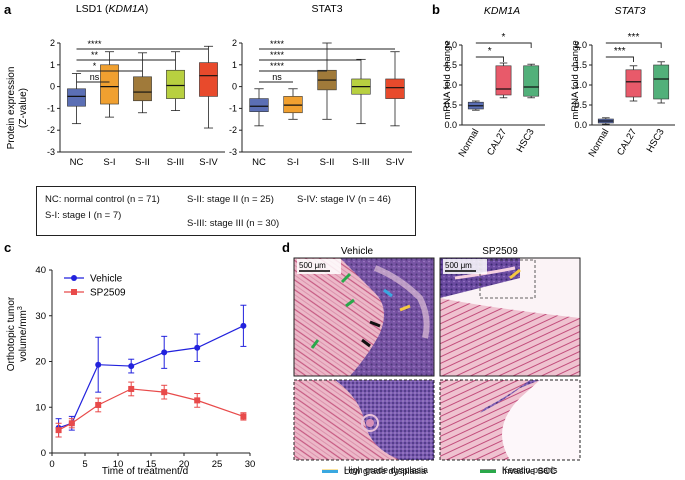 Image resolution: width=685 pixels, height=480 pixels. What do you see at coordinates (151, 464) in the screenshot?
I see `x-tick-label: 15` at bounding box center [151, 464].